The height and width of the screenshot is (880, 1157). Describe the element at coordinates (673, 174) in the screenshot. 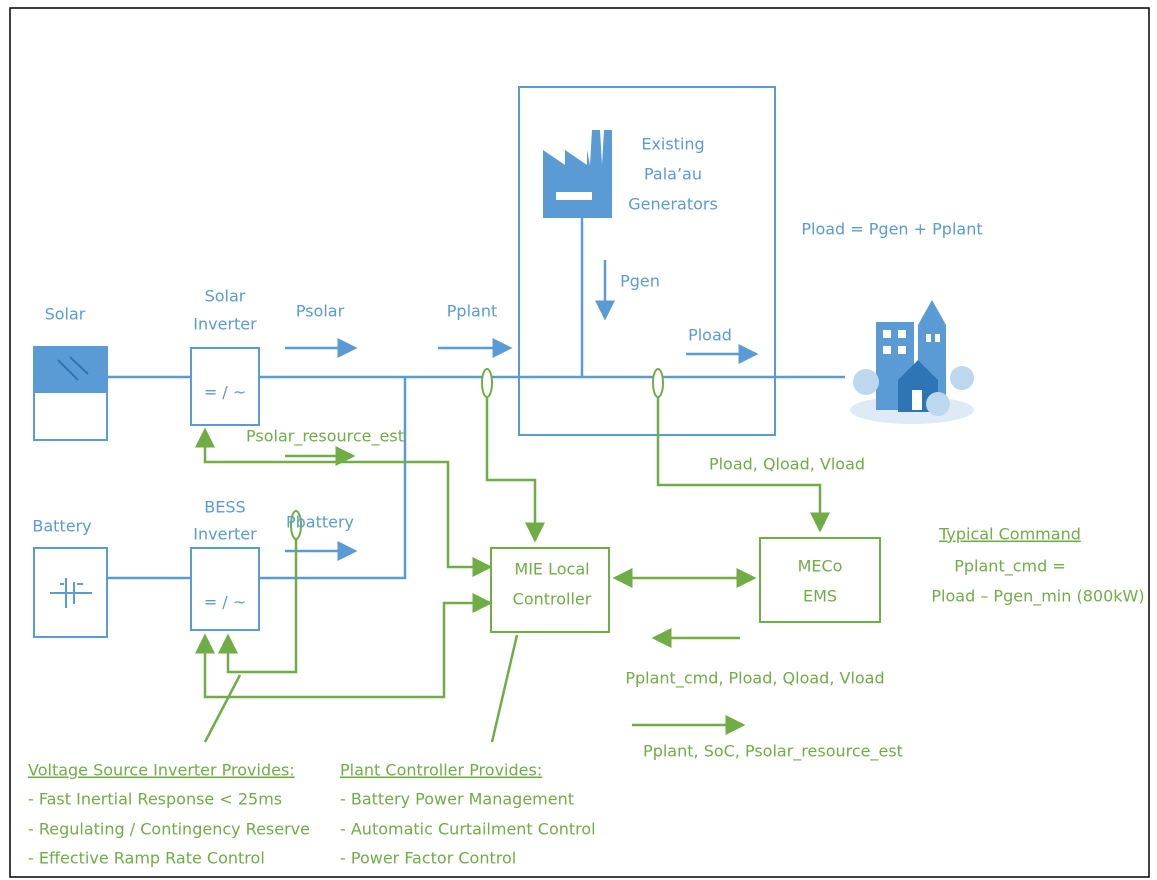

I see `label: Pala’au` at that location.